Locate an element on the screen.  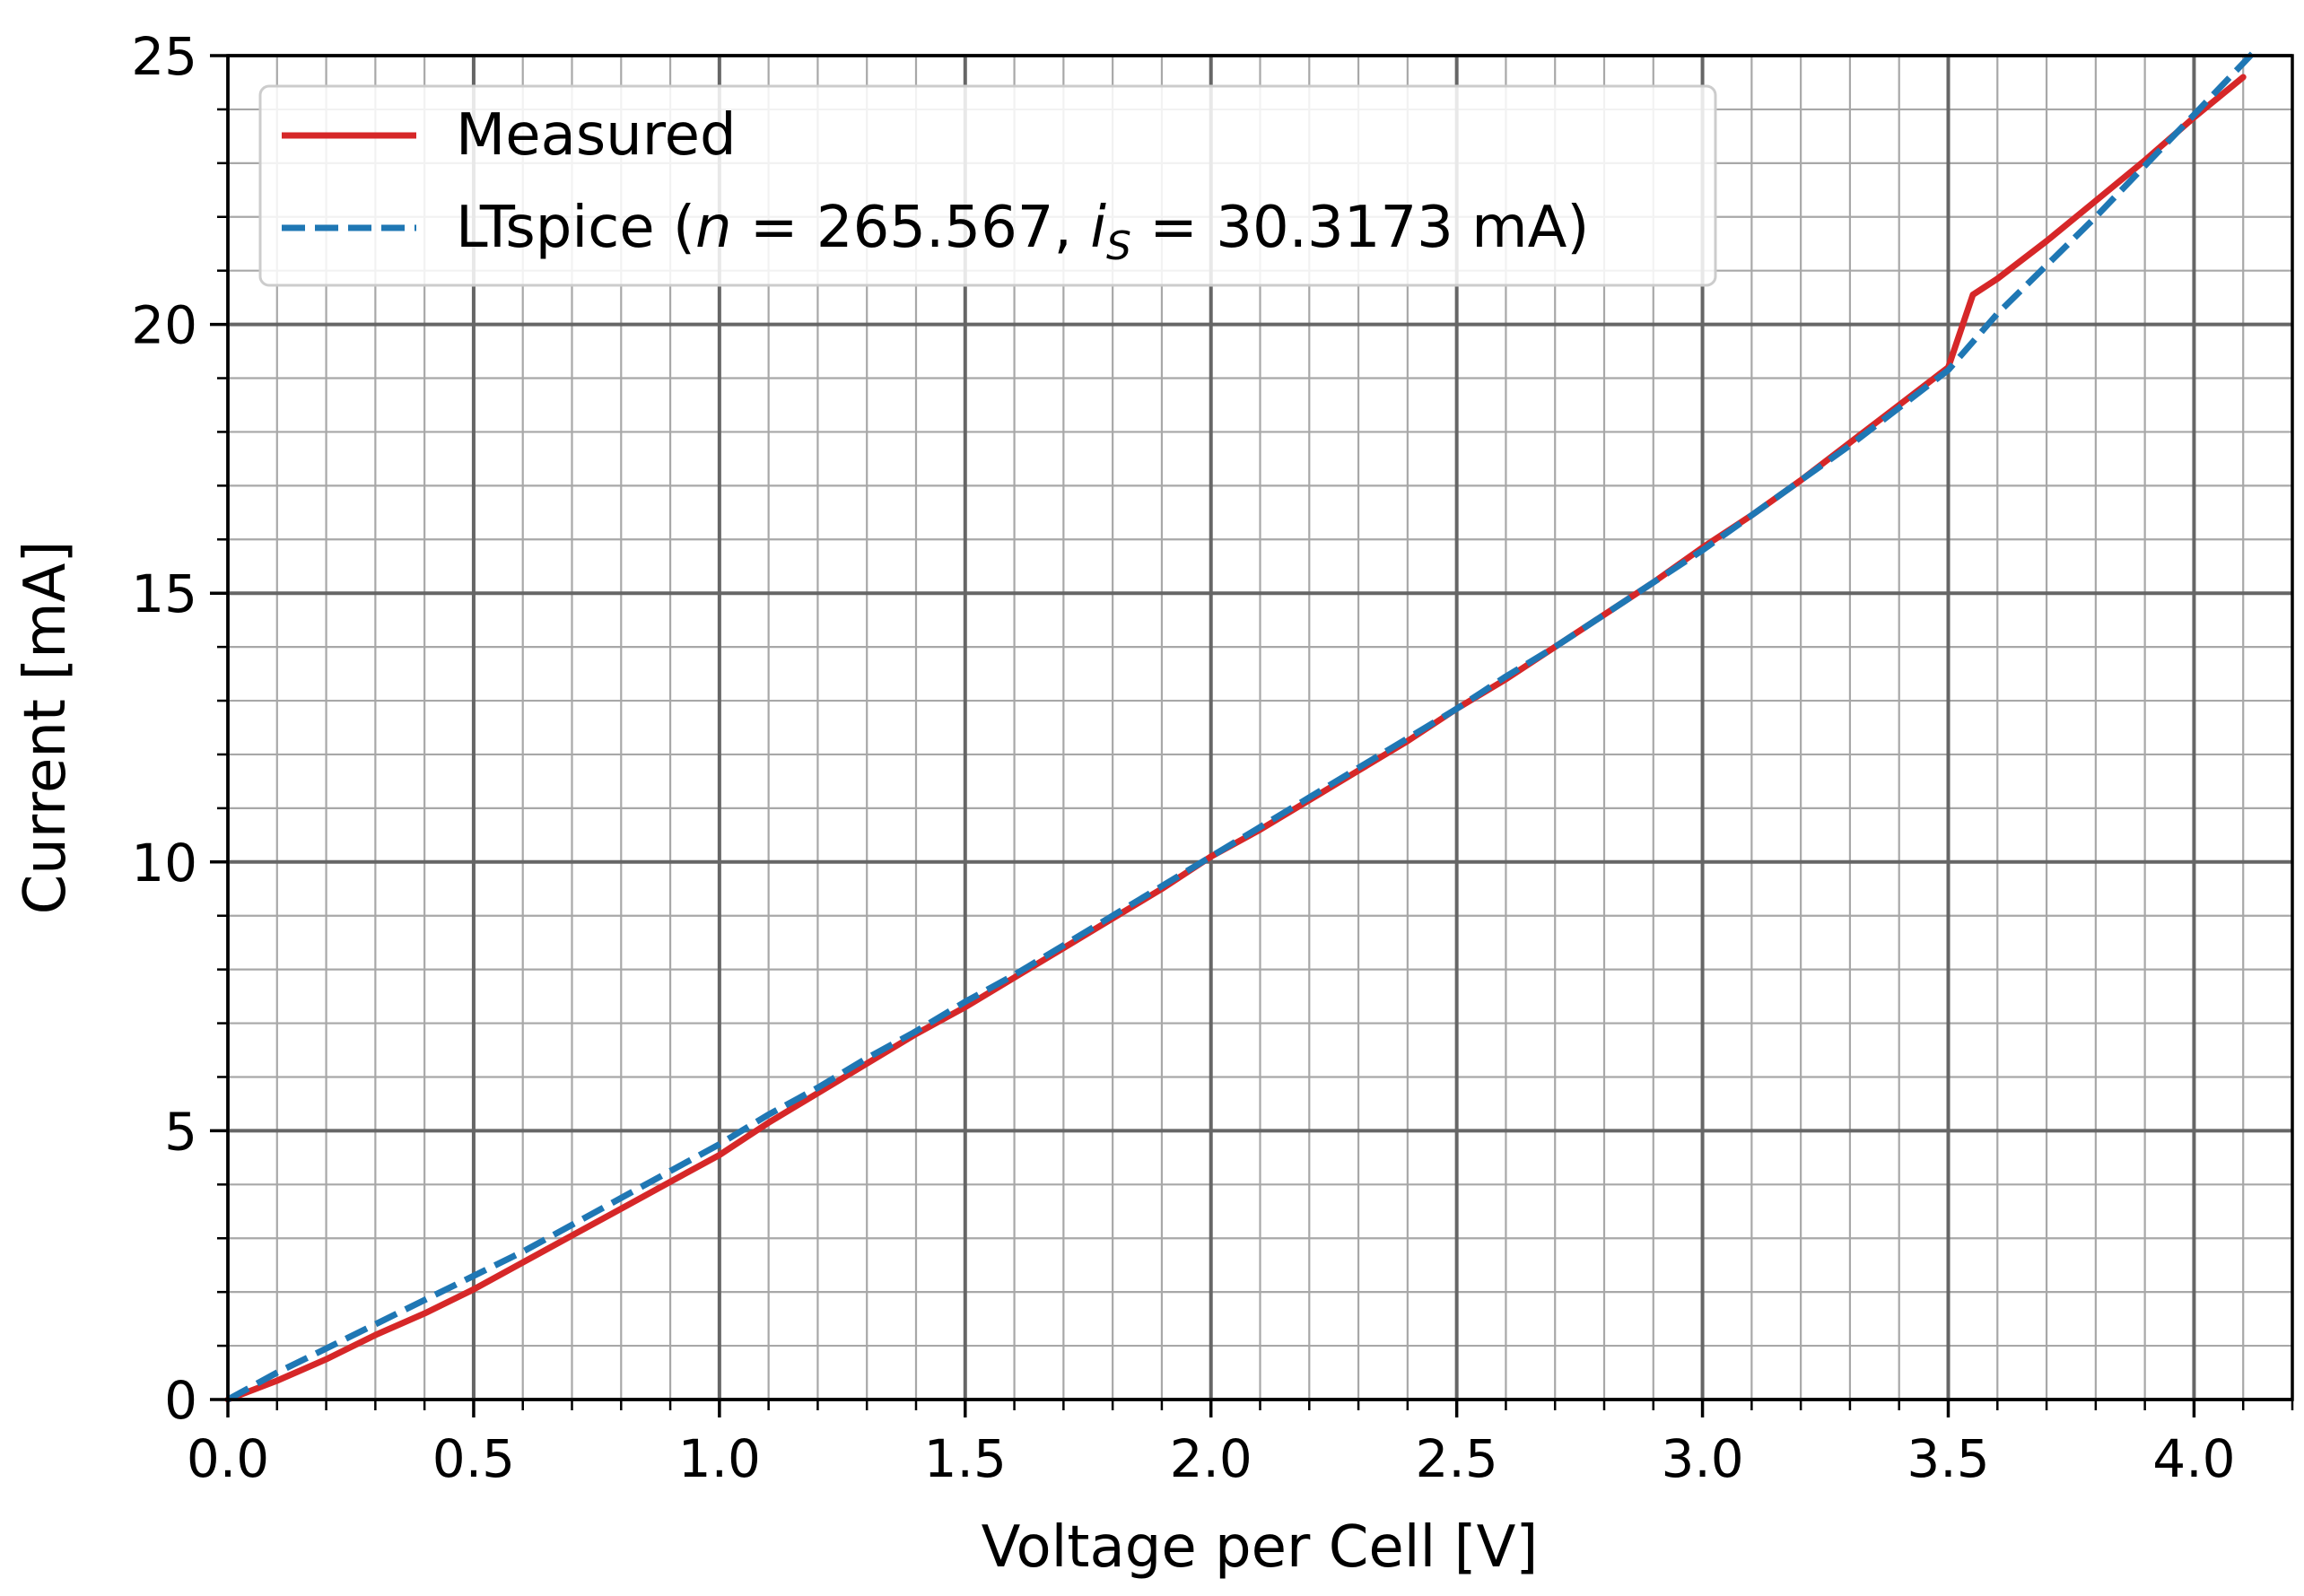
legend-i-value: = 30.3173 mA) is located at coordinates (1360, 228).